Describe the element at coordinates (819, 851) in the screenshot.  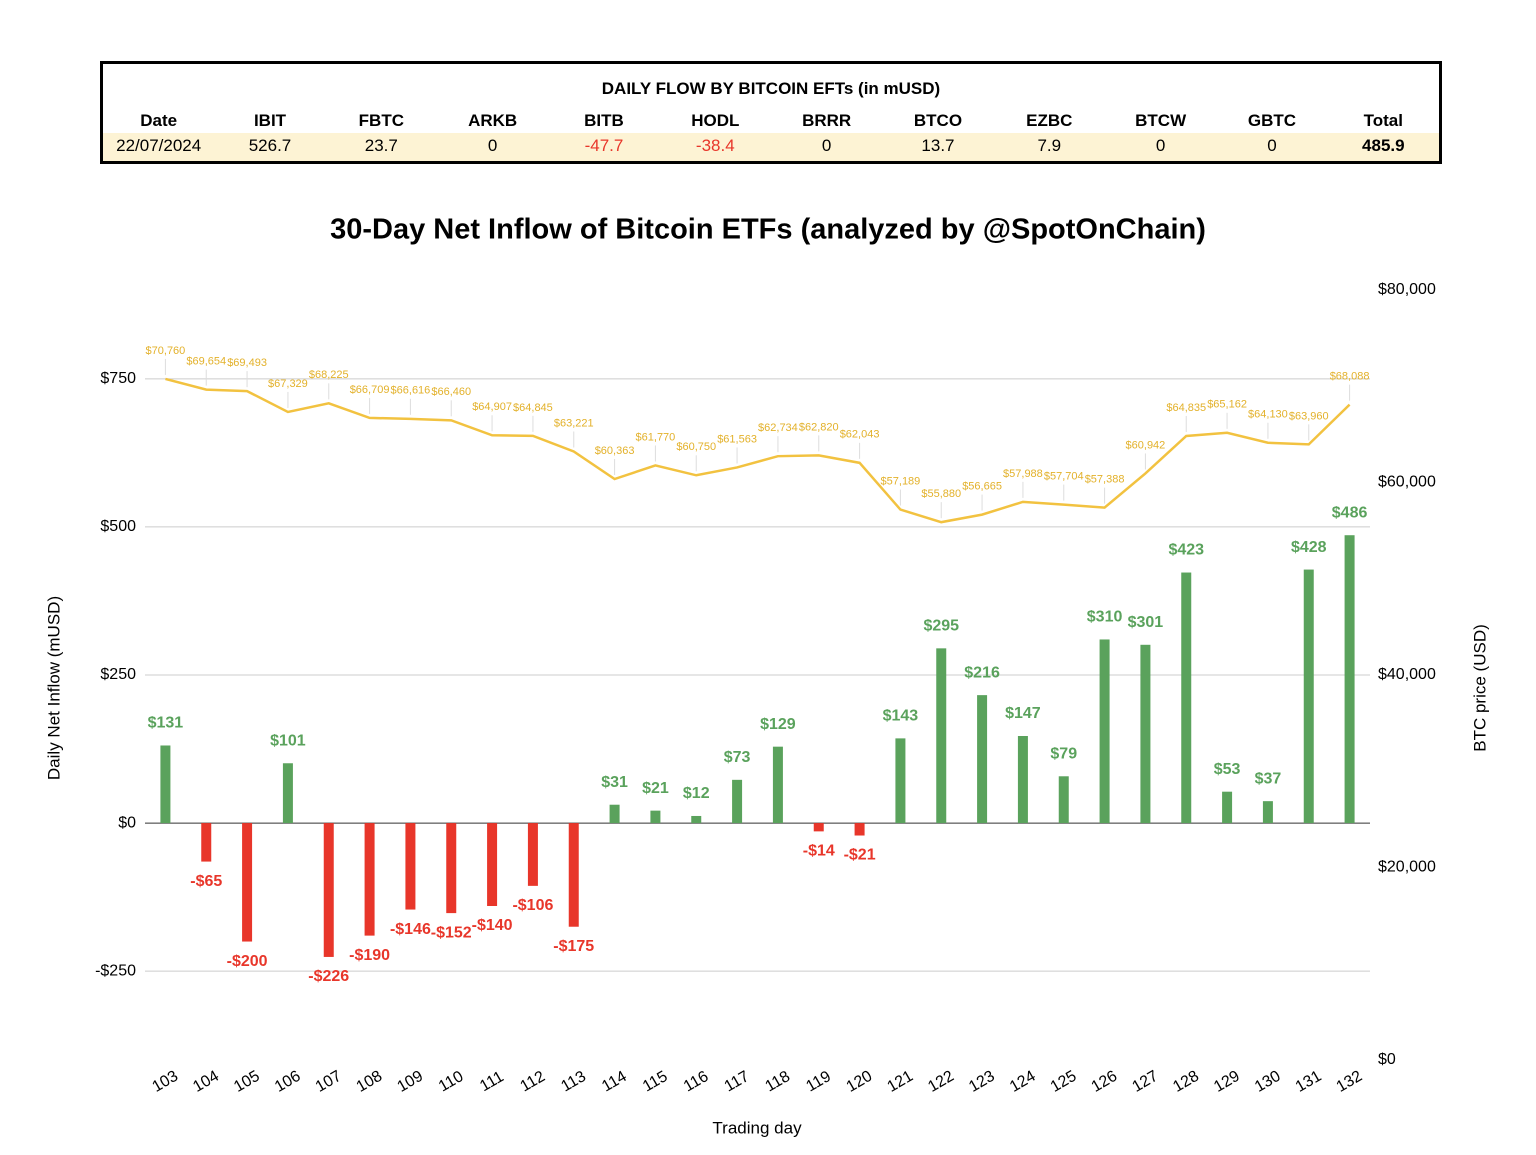
I see `bar-value-label: -$14` at that location.